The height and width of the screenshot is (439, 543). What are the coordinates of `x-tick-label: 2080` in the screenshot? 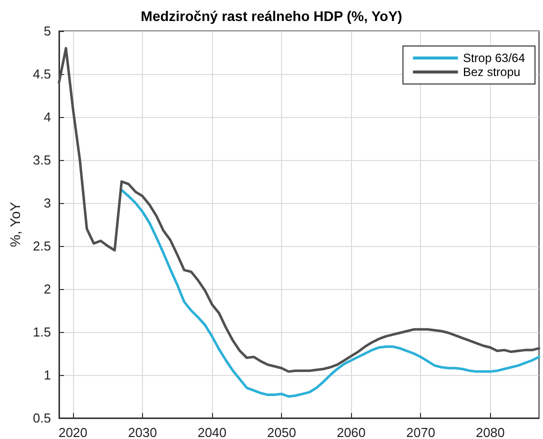 It's located at (490, 432).